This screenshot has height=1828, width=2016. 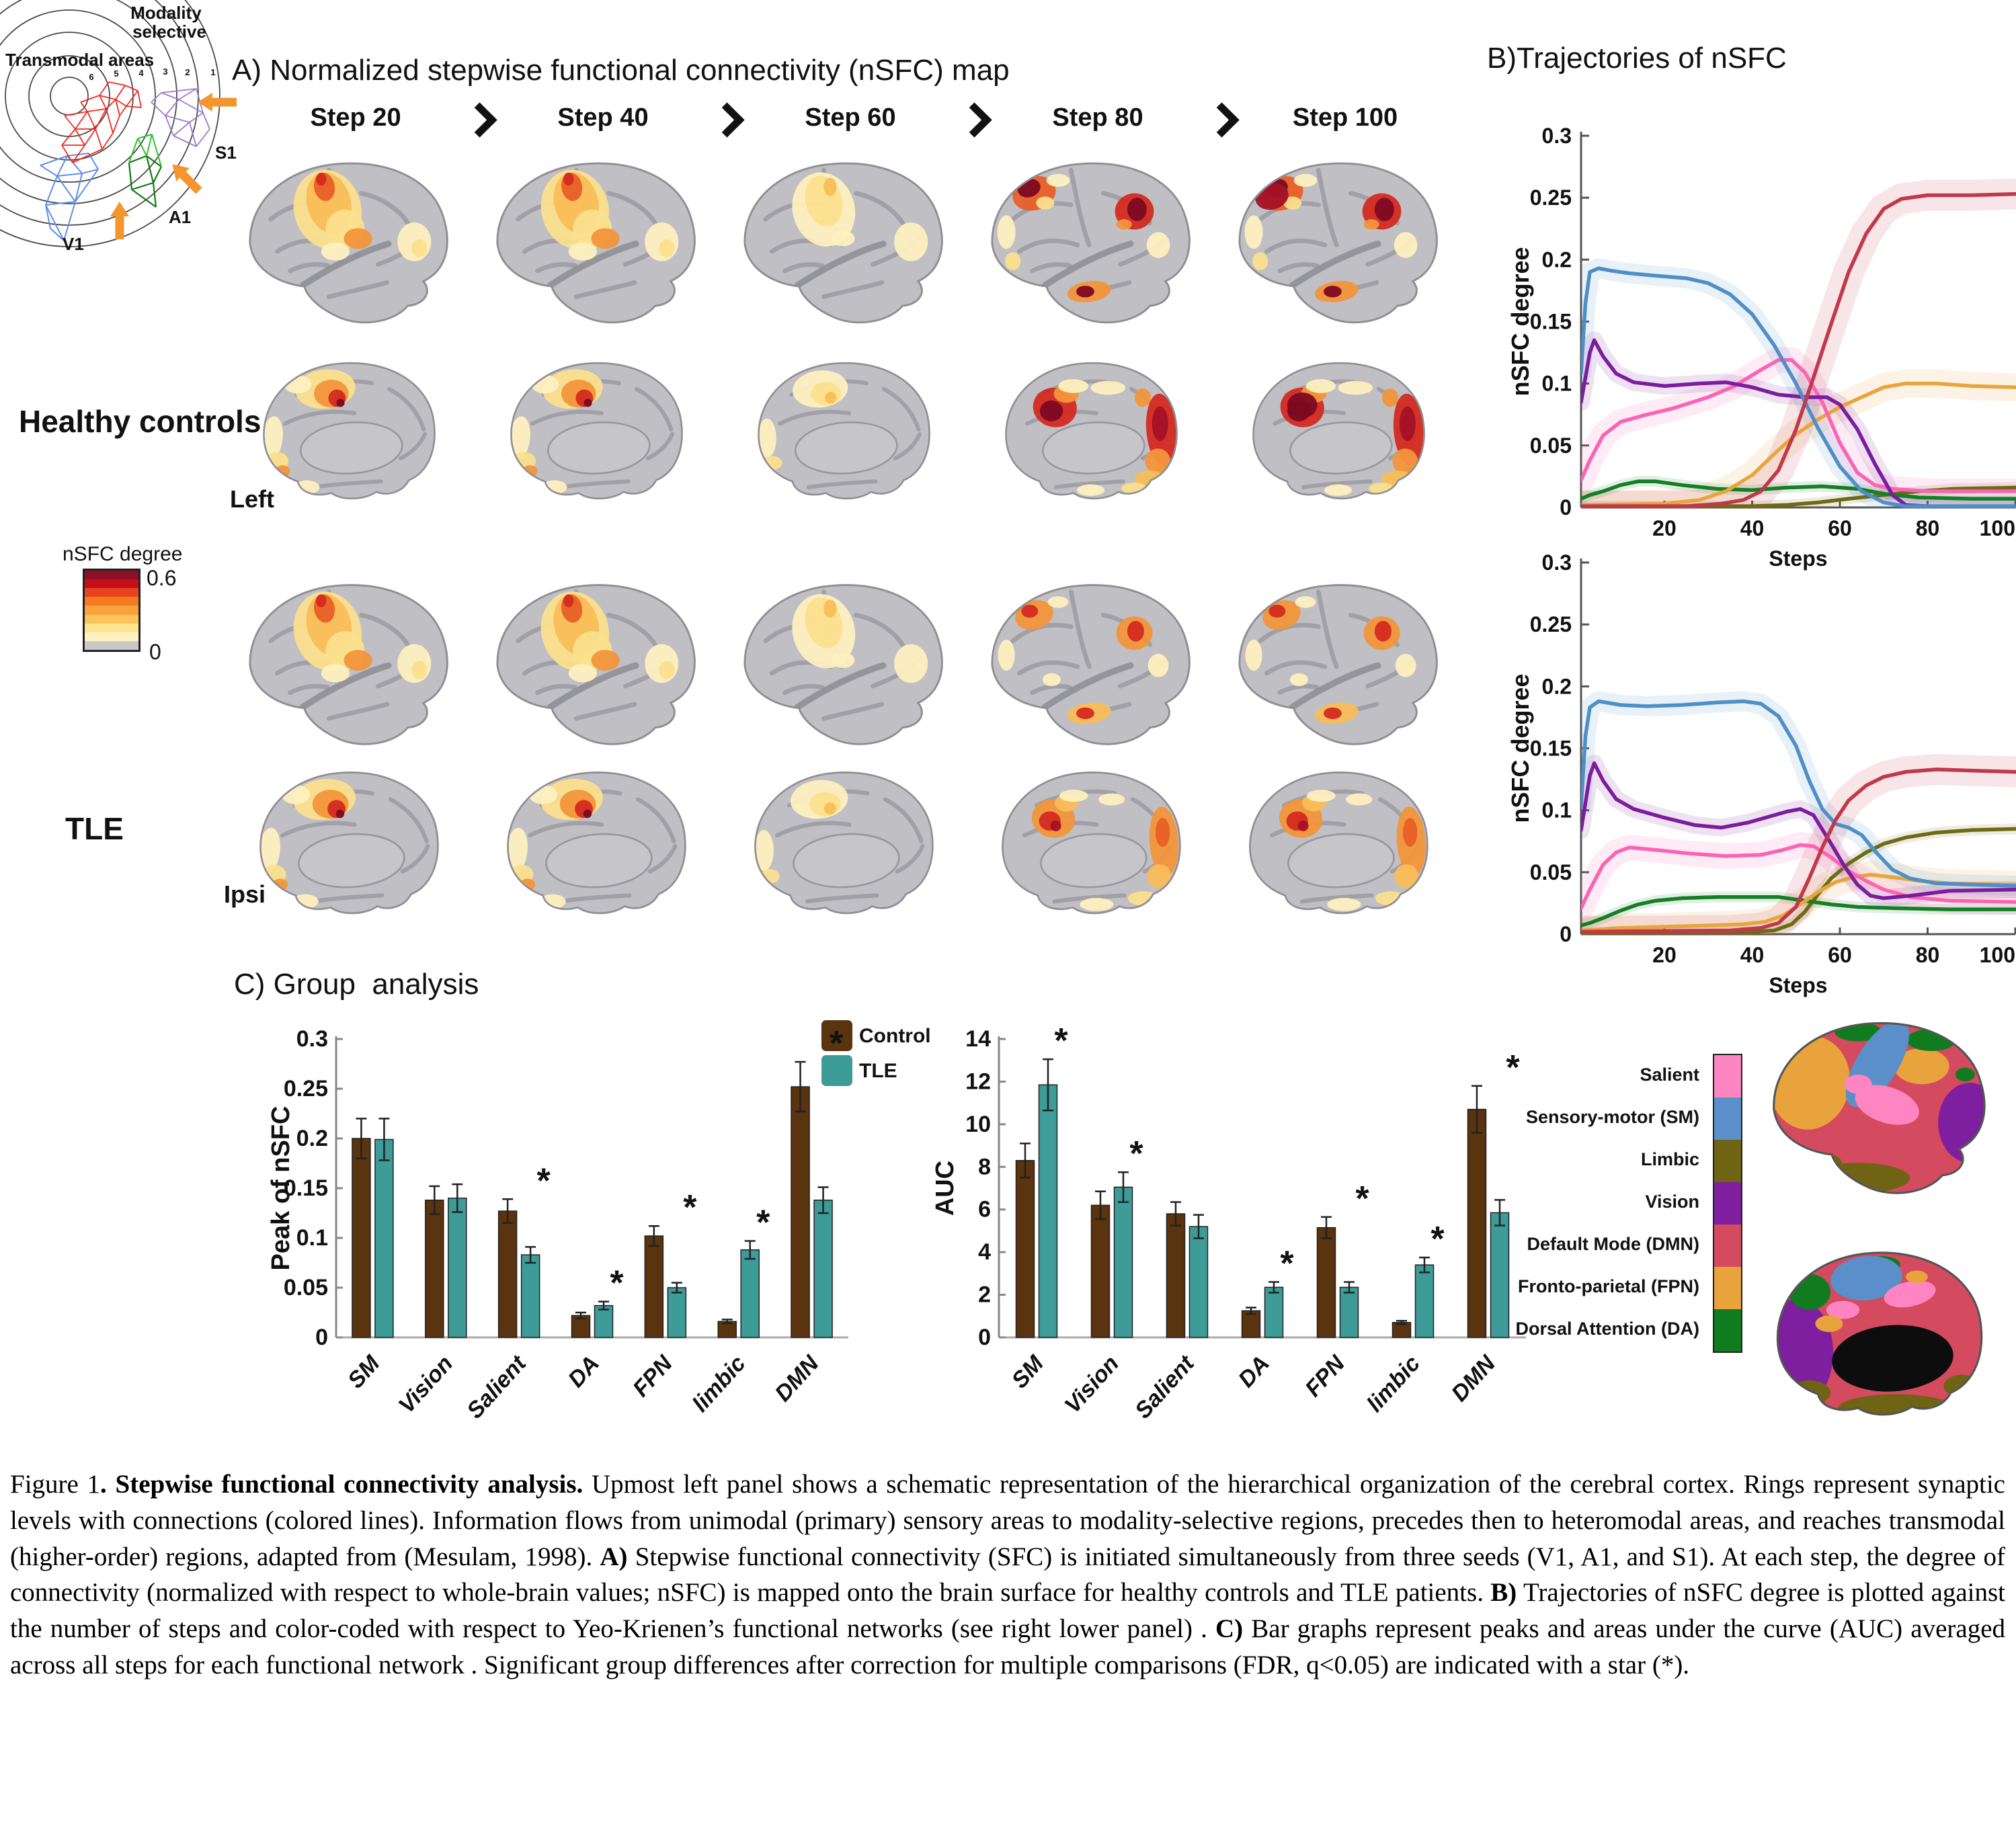 What do you see at coordinates (1503, 1593) in the screenshot?
I see `caption-segment: B)` at bounding box center [1503, 1593].